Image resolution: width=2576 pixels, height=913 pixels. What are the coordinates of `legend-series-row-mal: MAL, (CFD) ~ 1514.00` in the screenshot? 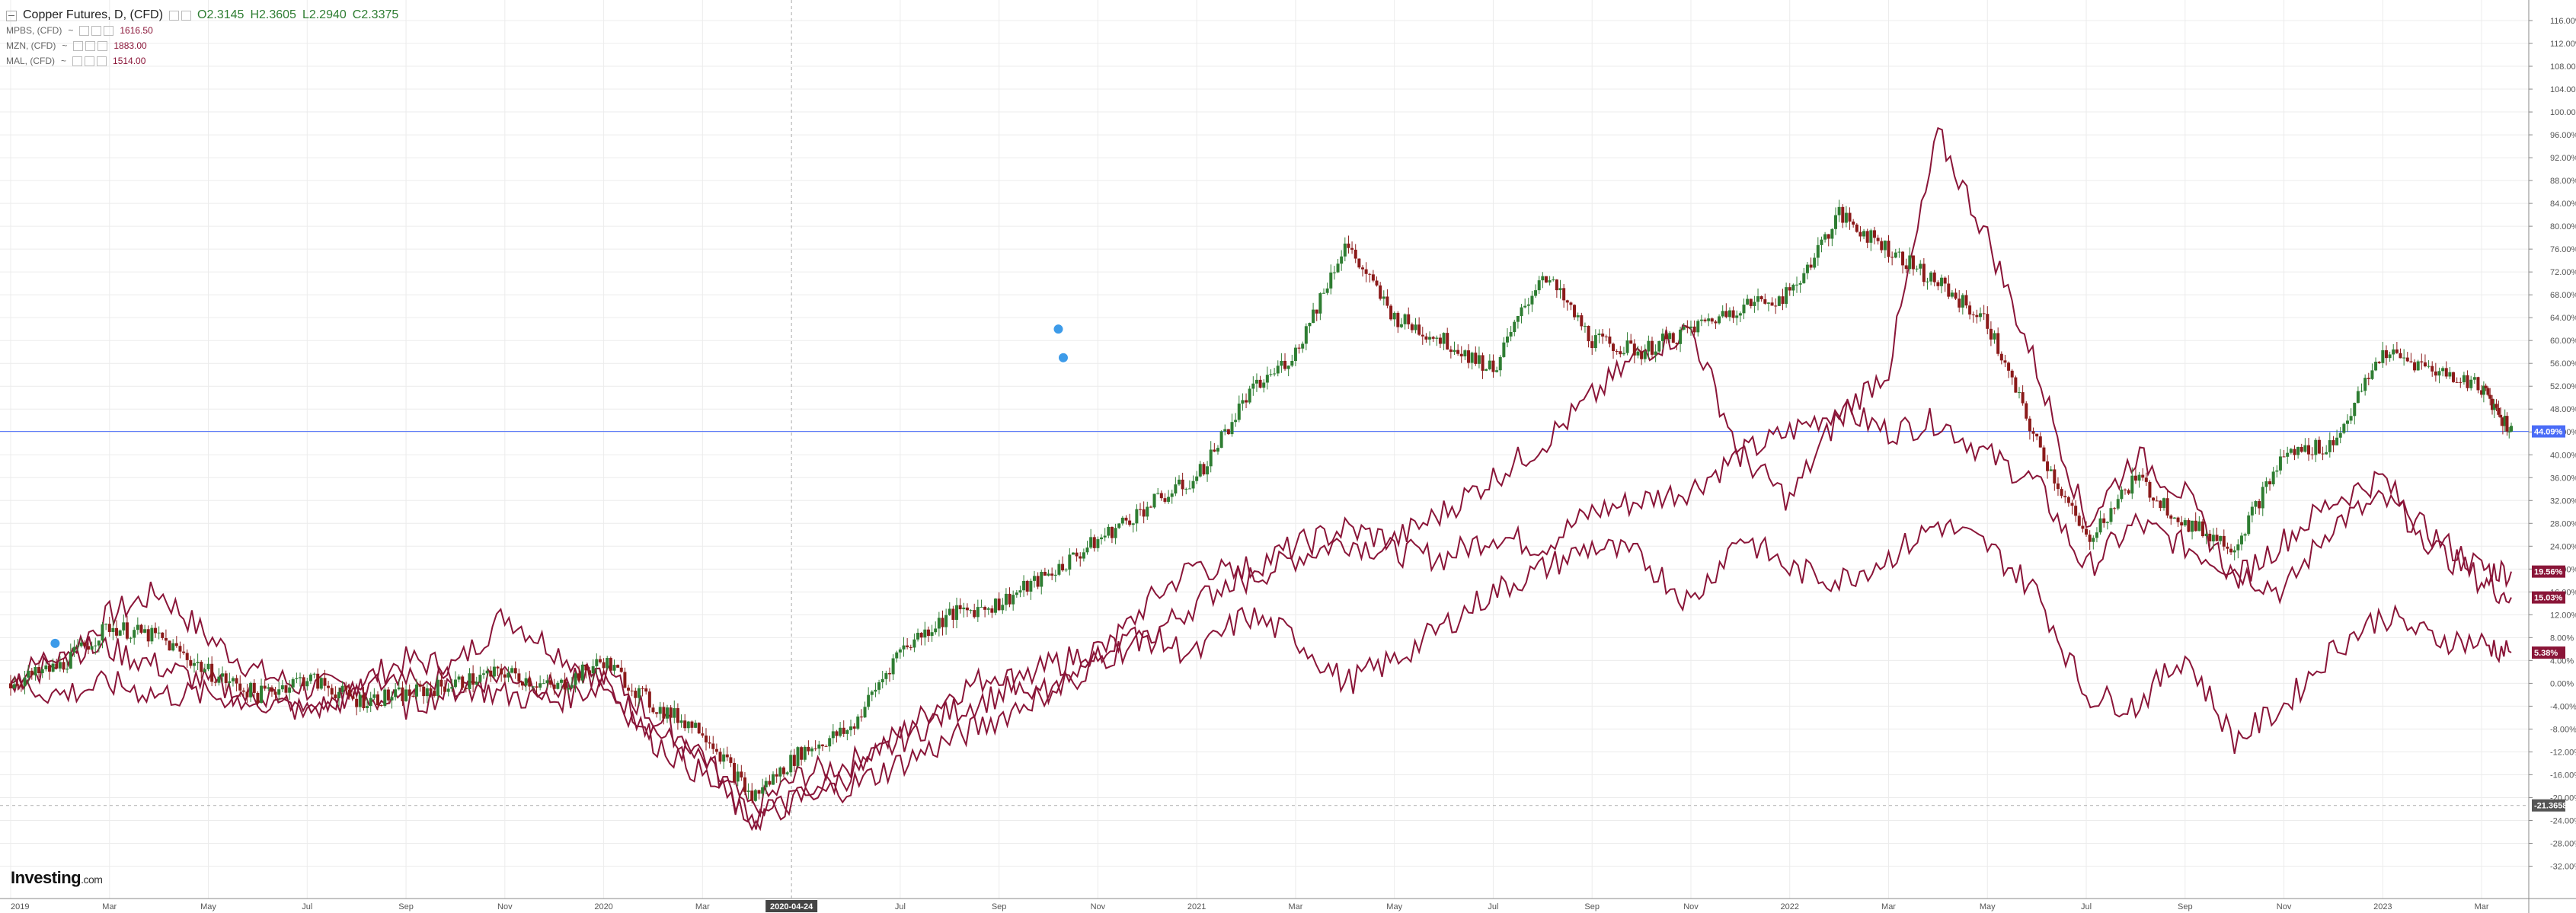 It's located at (202, 61).